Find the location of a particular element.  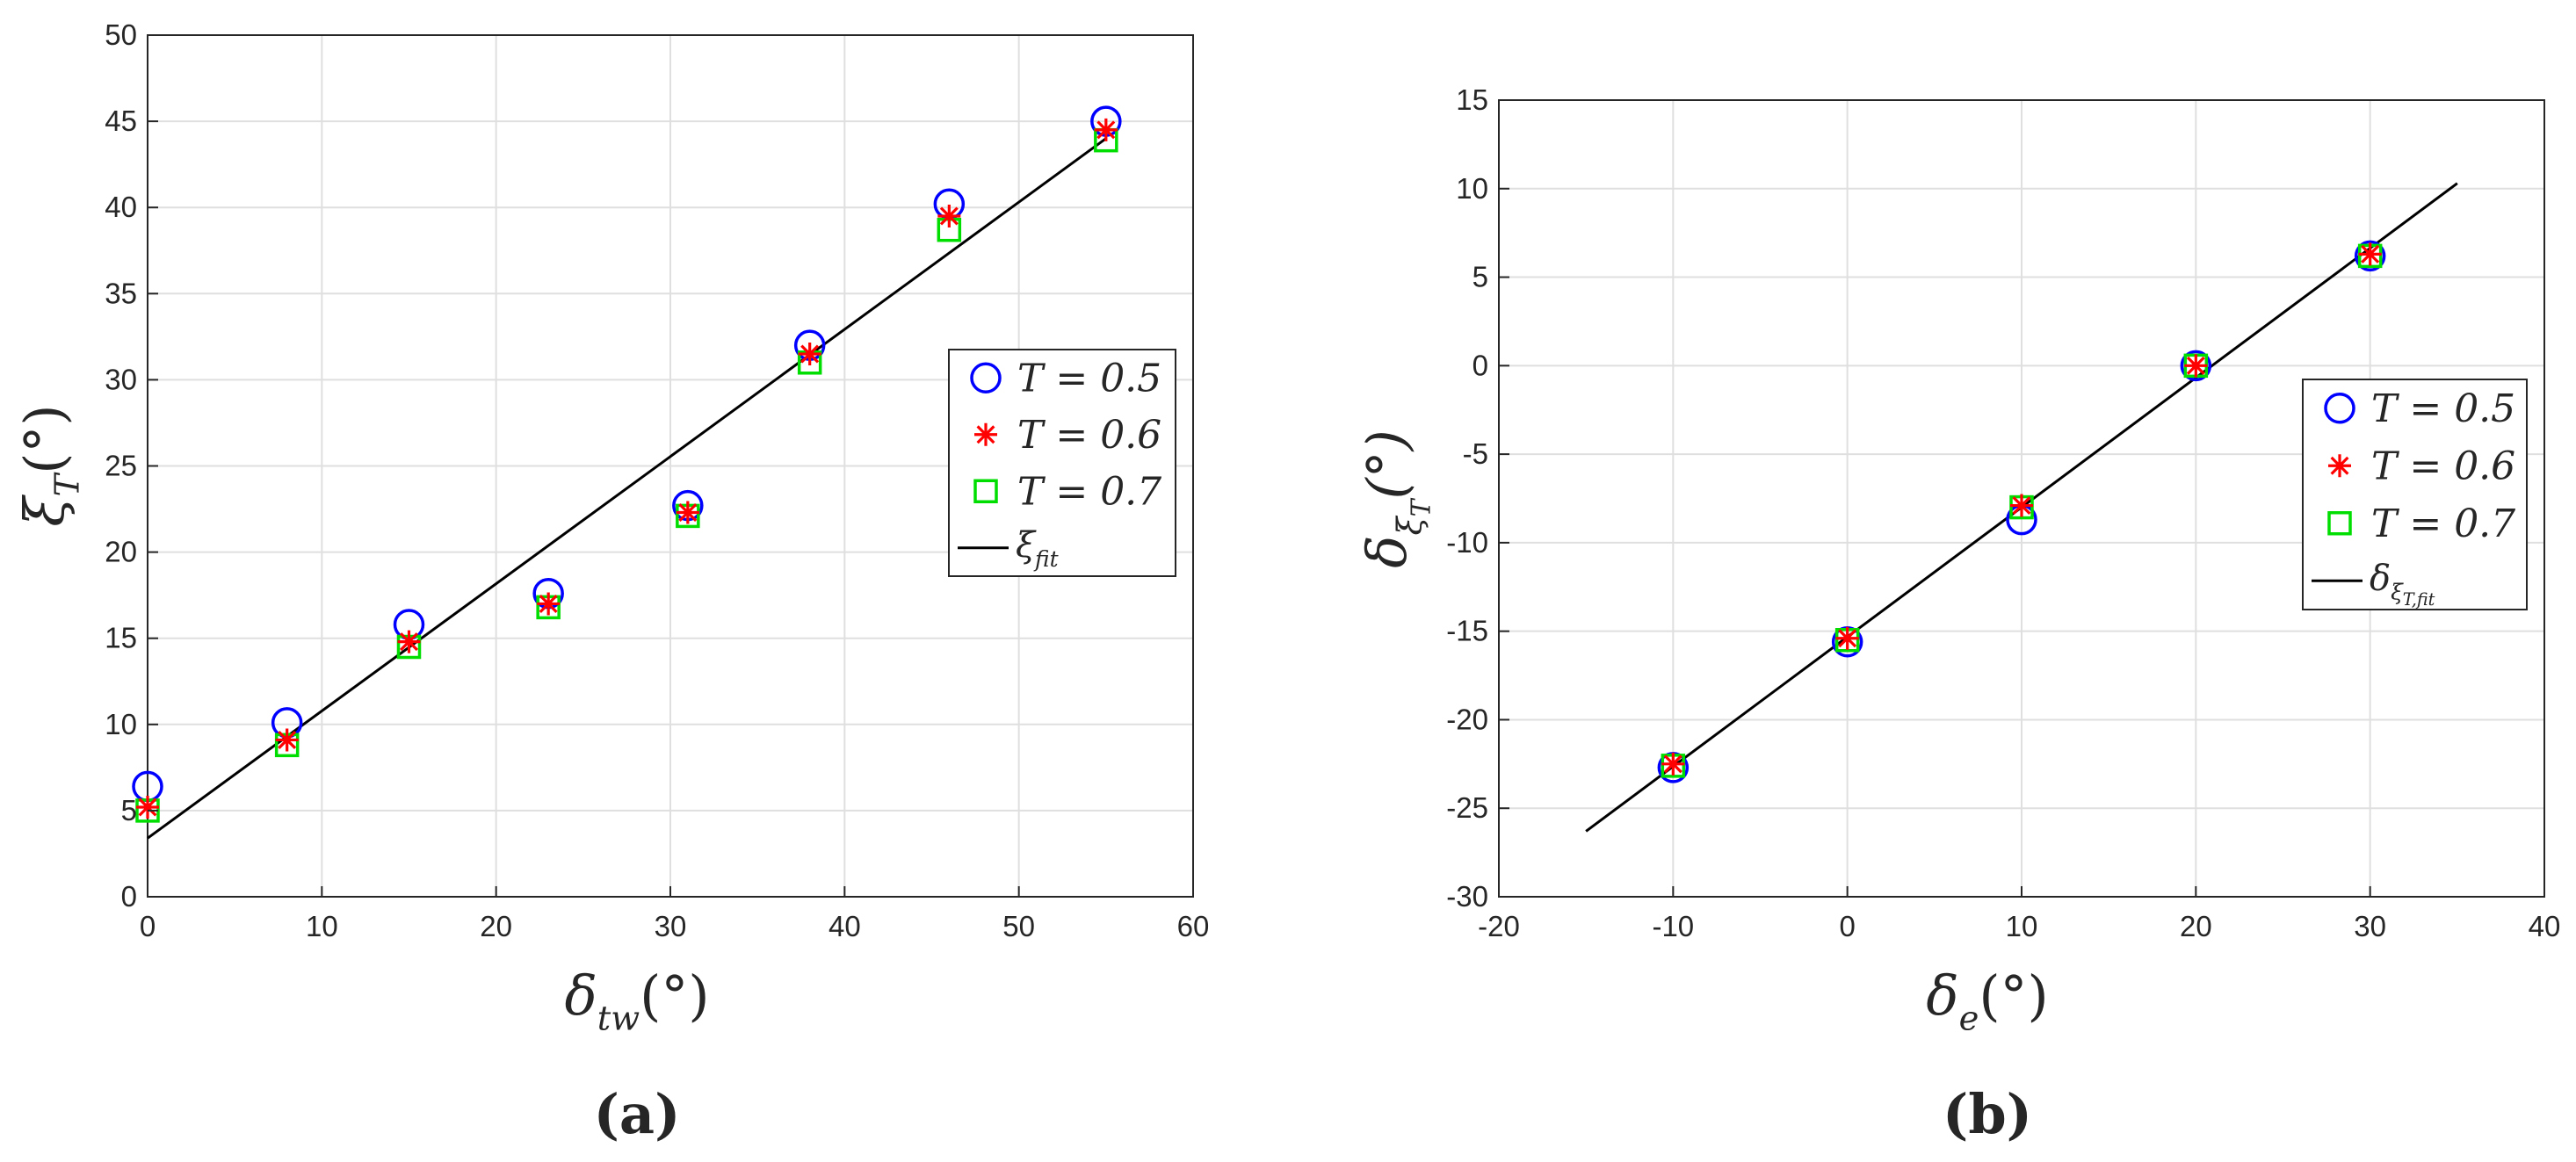

panel-a-caption: (a) is located at coordinates (637, 1114).